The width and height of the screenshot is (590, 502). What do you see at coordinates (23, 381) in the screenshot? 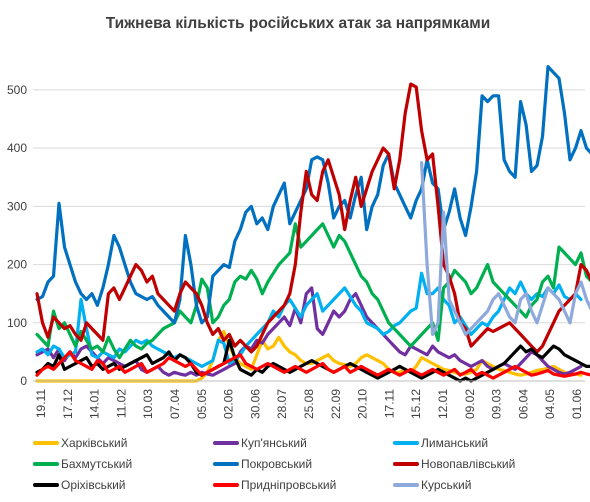
I see `y-tick-label: 0` at bounding box center [23, 381].